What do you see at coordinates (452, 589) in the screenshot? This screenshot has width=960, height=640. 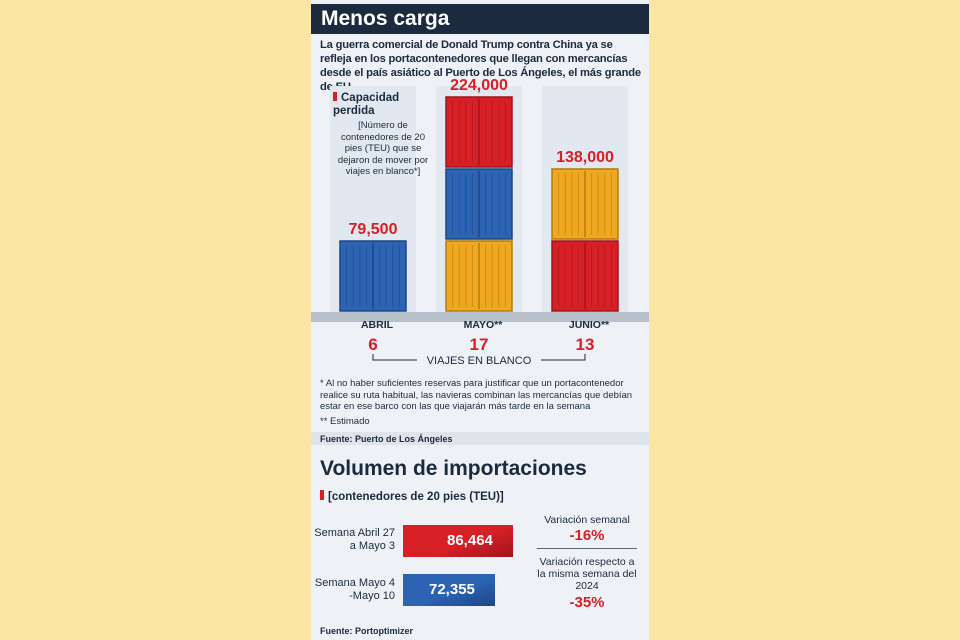 I see `week-value-2: 72,355` at bounding box center [452, 589].